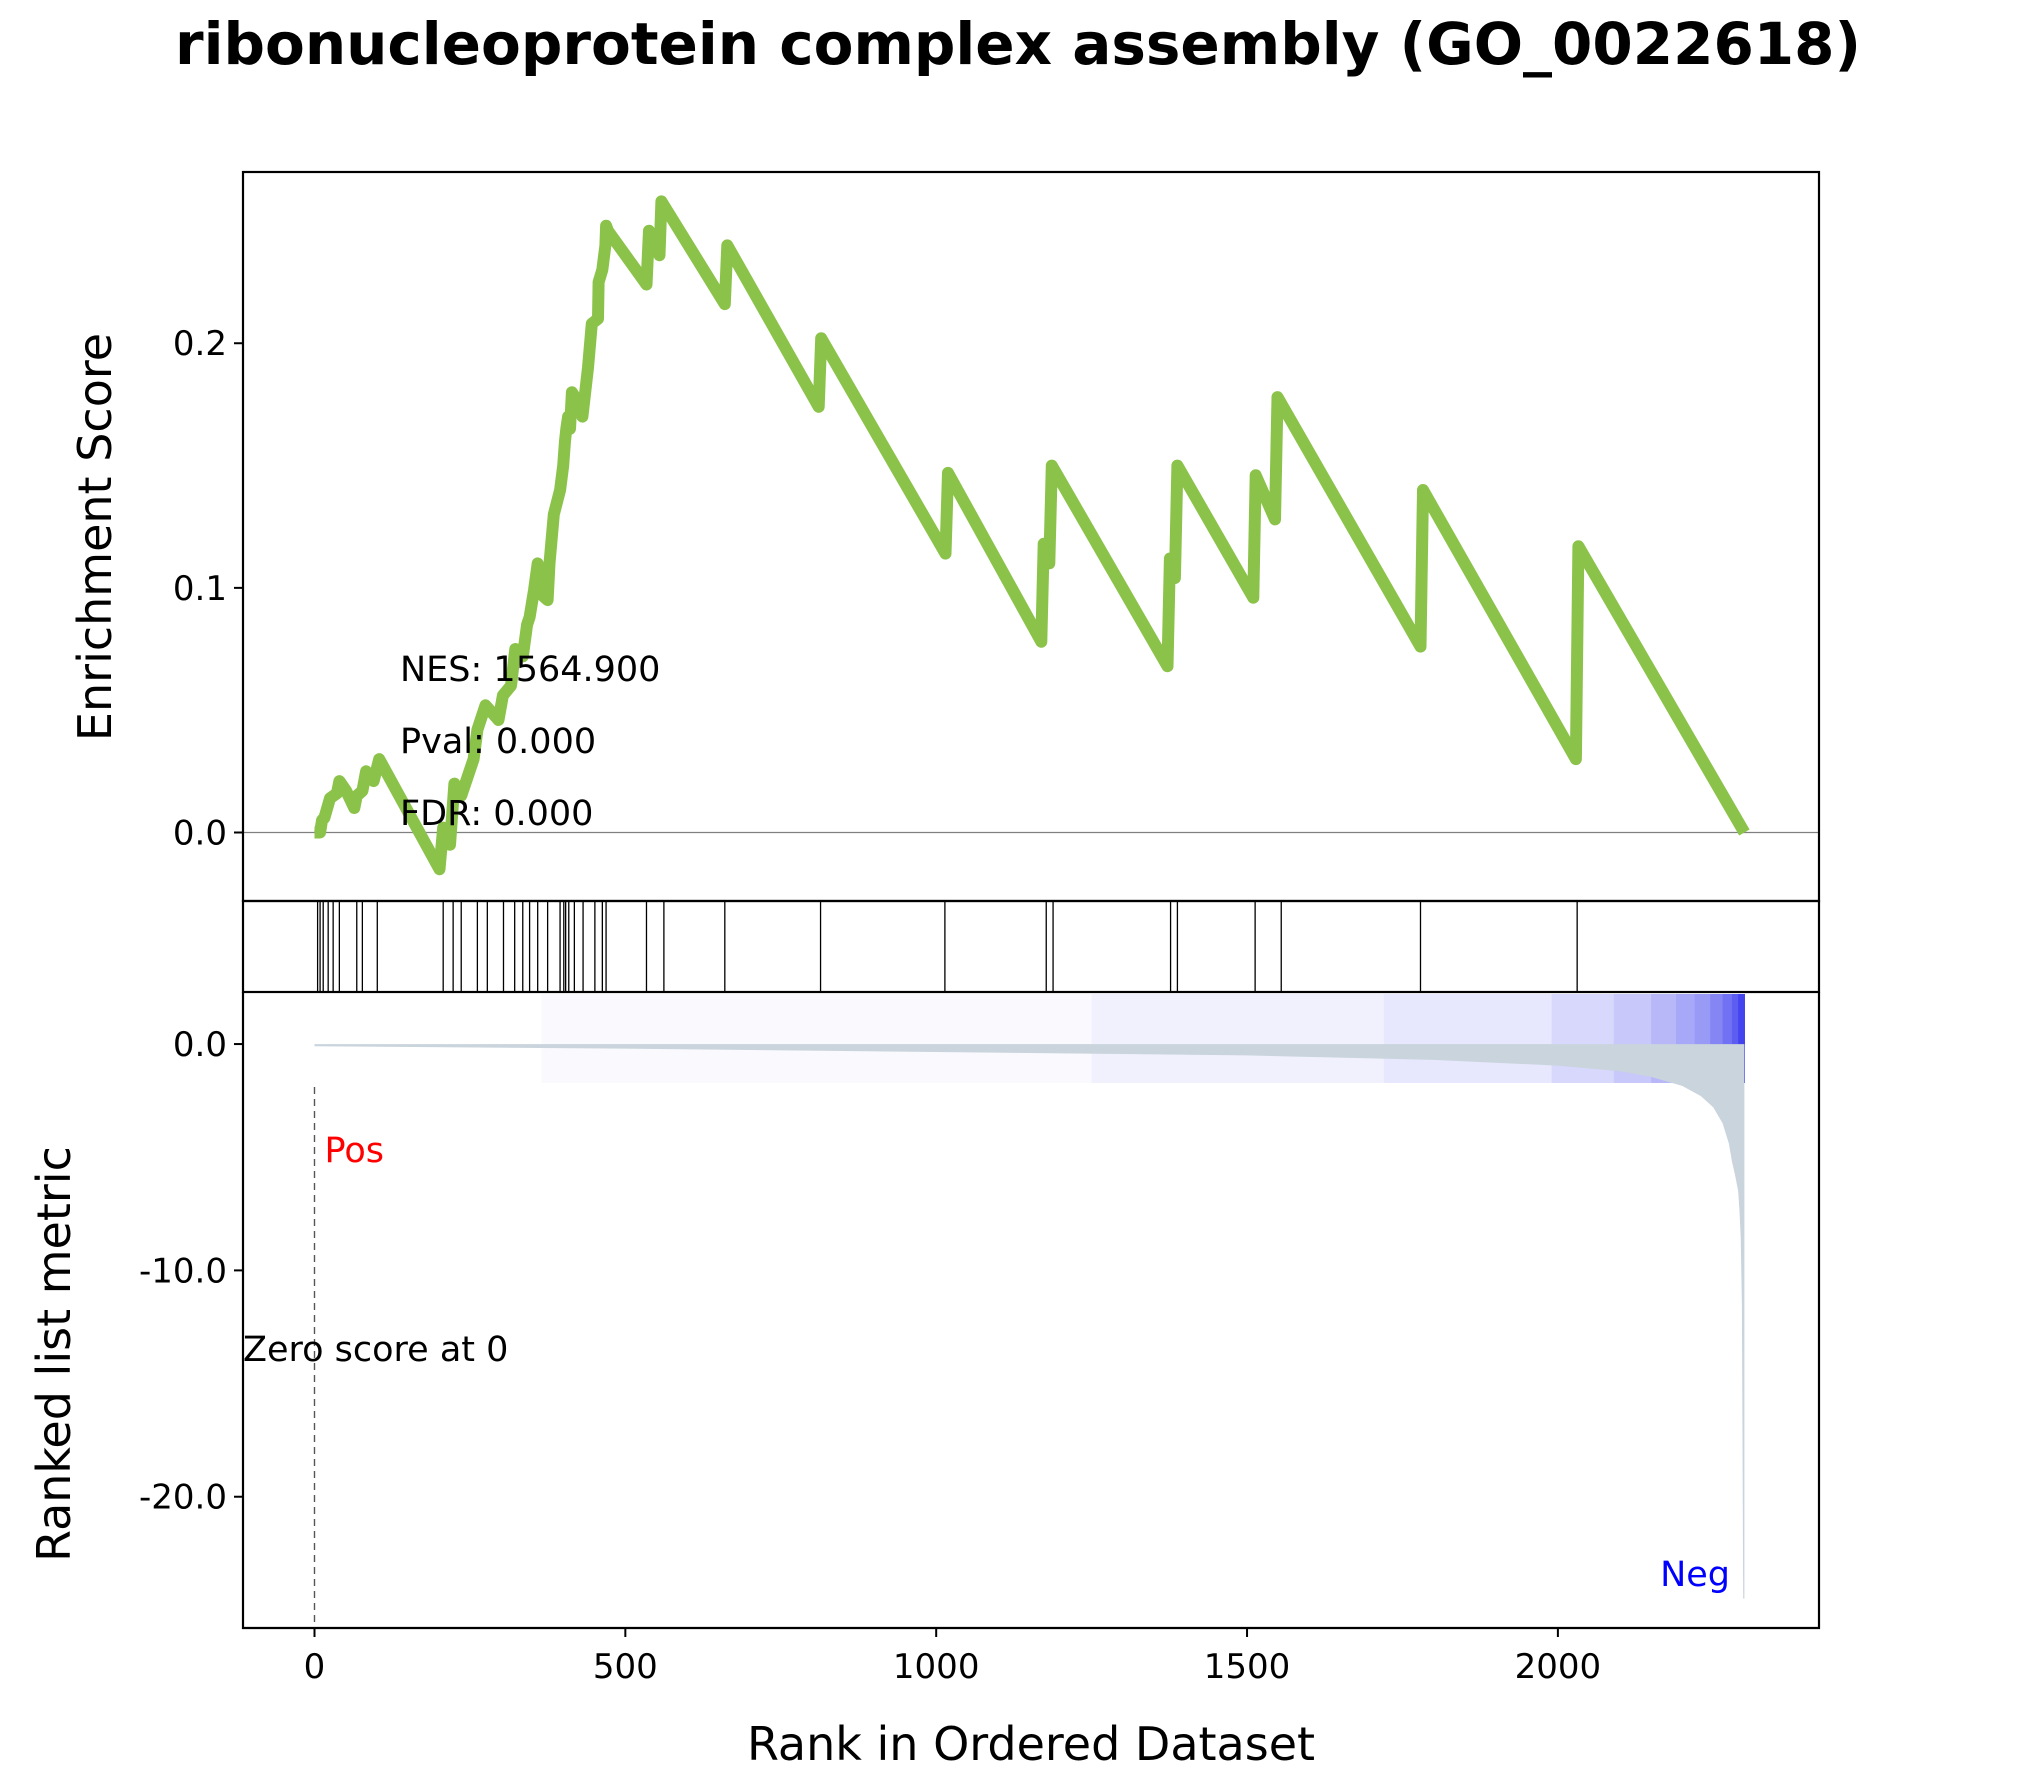 The image size is (2019, 1788). What do you see at coordinates (625, 1667) in the screenshot?
I see `x-tick-label: 500` at bounding box center [625, 1667].